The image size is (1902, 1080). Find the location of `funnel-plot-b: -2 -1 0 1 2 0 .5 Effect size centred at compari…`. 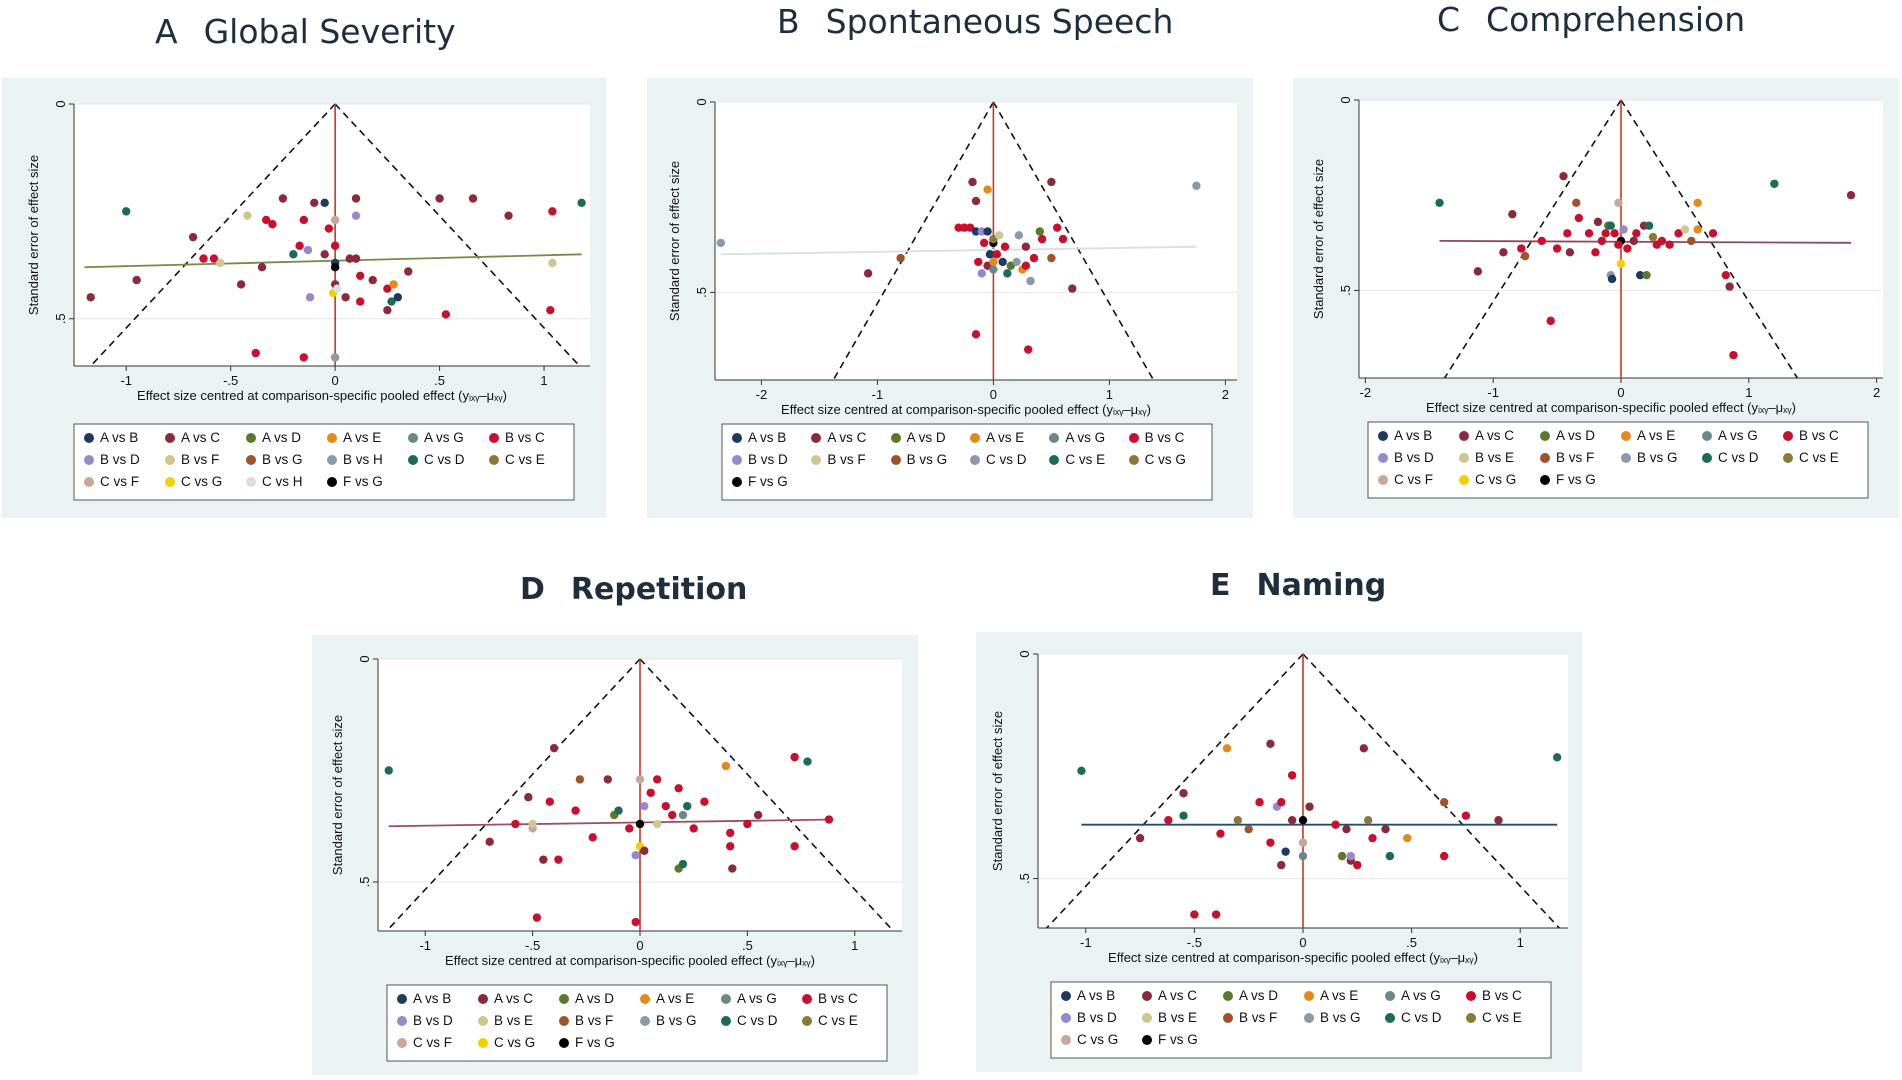

funnel-plot-b: -2 -1 0 1 2 0 .5 Effect size centred at compari… is located at coordinates (950, 298).